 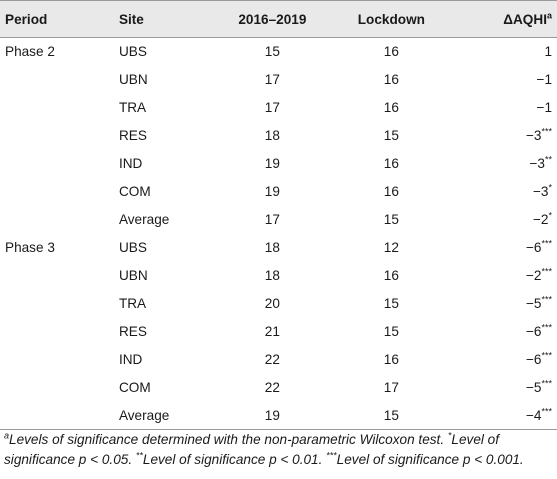 What do you see at coordinates (272, 19) in the screenshot?
I see `header-years: 2016–2019` at bounding box center [272, 19].